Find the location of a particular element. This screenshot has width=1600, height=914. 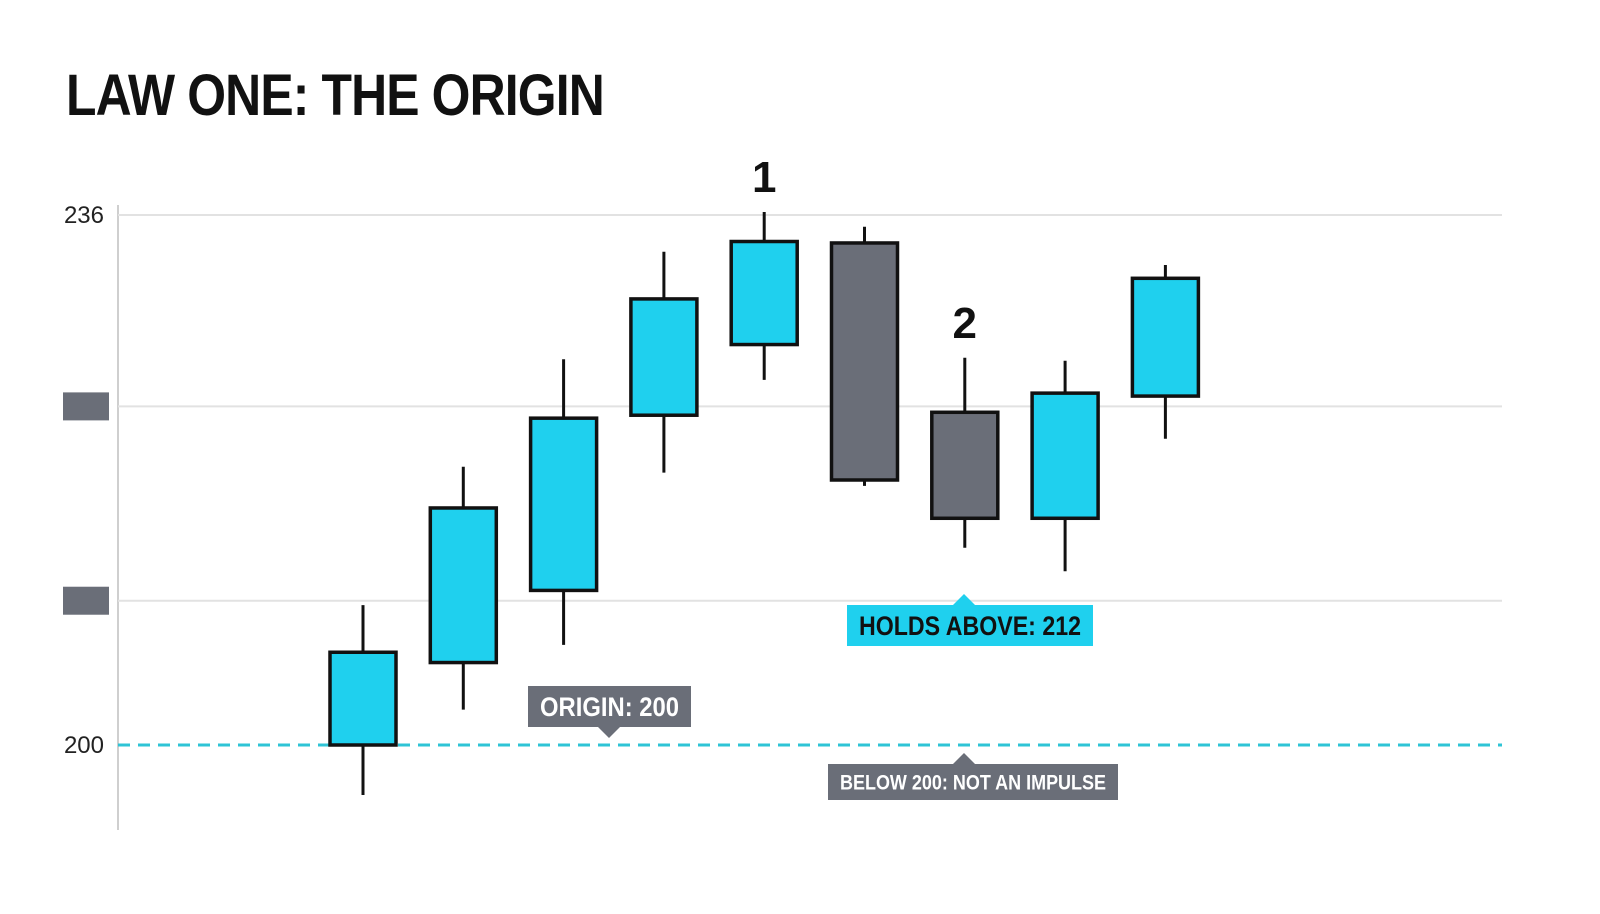

callout-holds: HOLDS ABOVE: 212 is located at coordinates (970, 620).